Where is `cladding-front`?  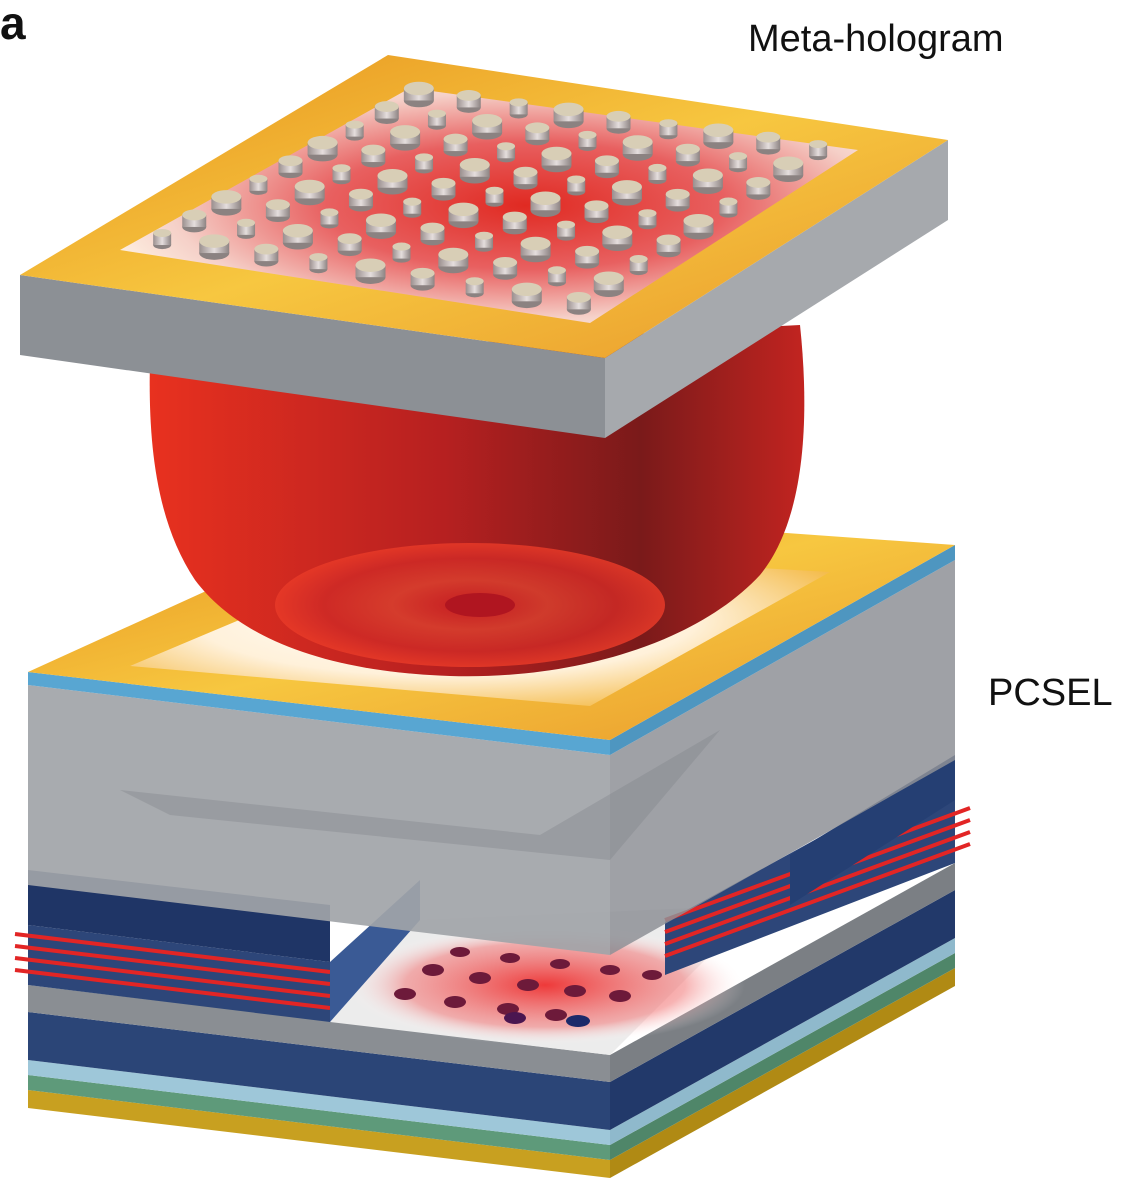
cladding-front is located at coordinates (319, 820).